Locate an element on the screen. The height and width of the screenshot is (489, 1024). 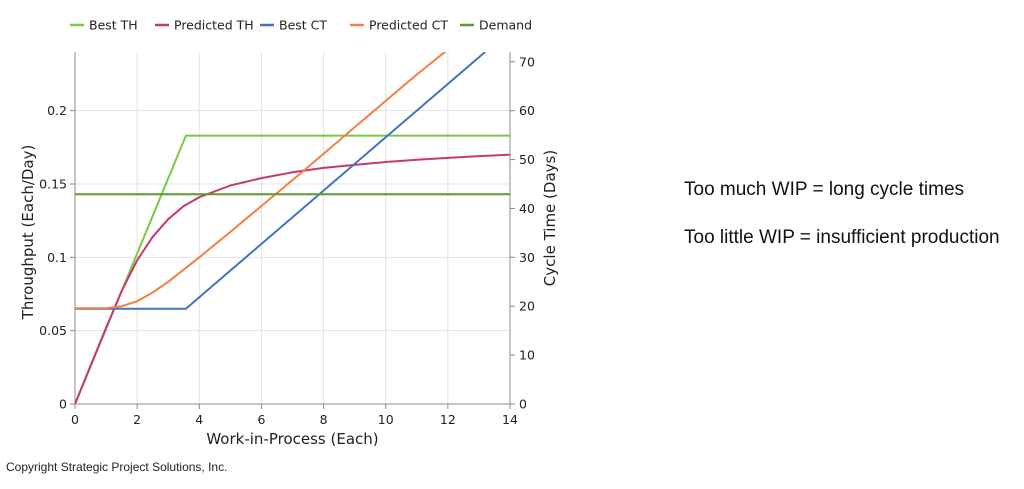
legend-item-predicted-ct: Predicted CT is located at coordinates (399, 25).